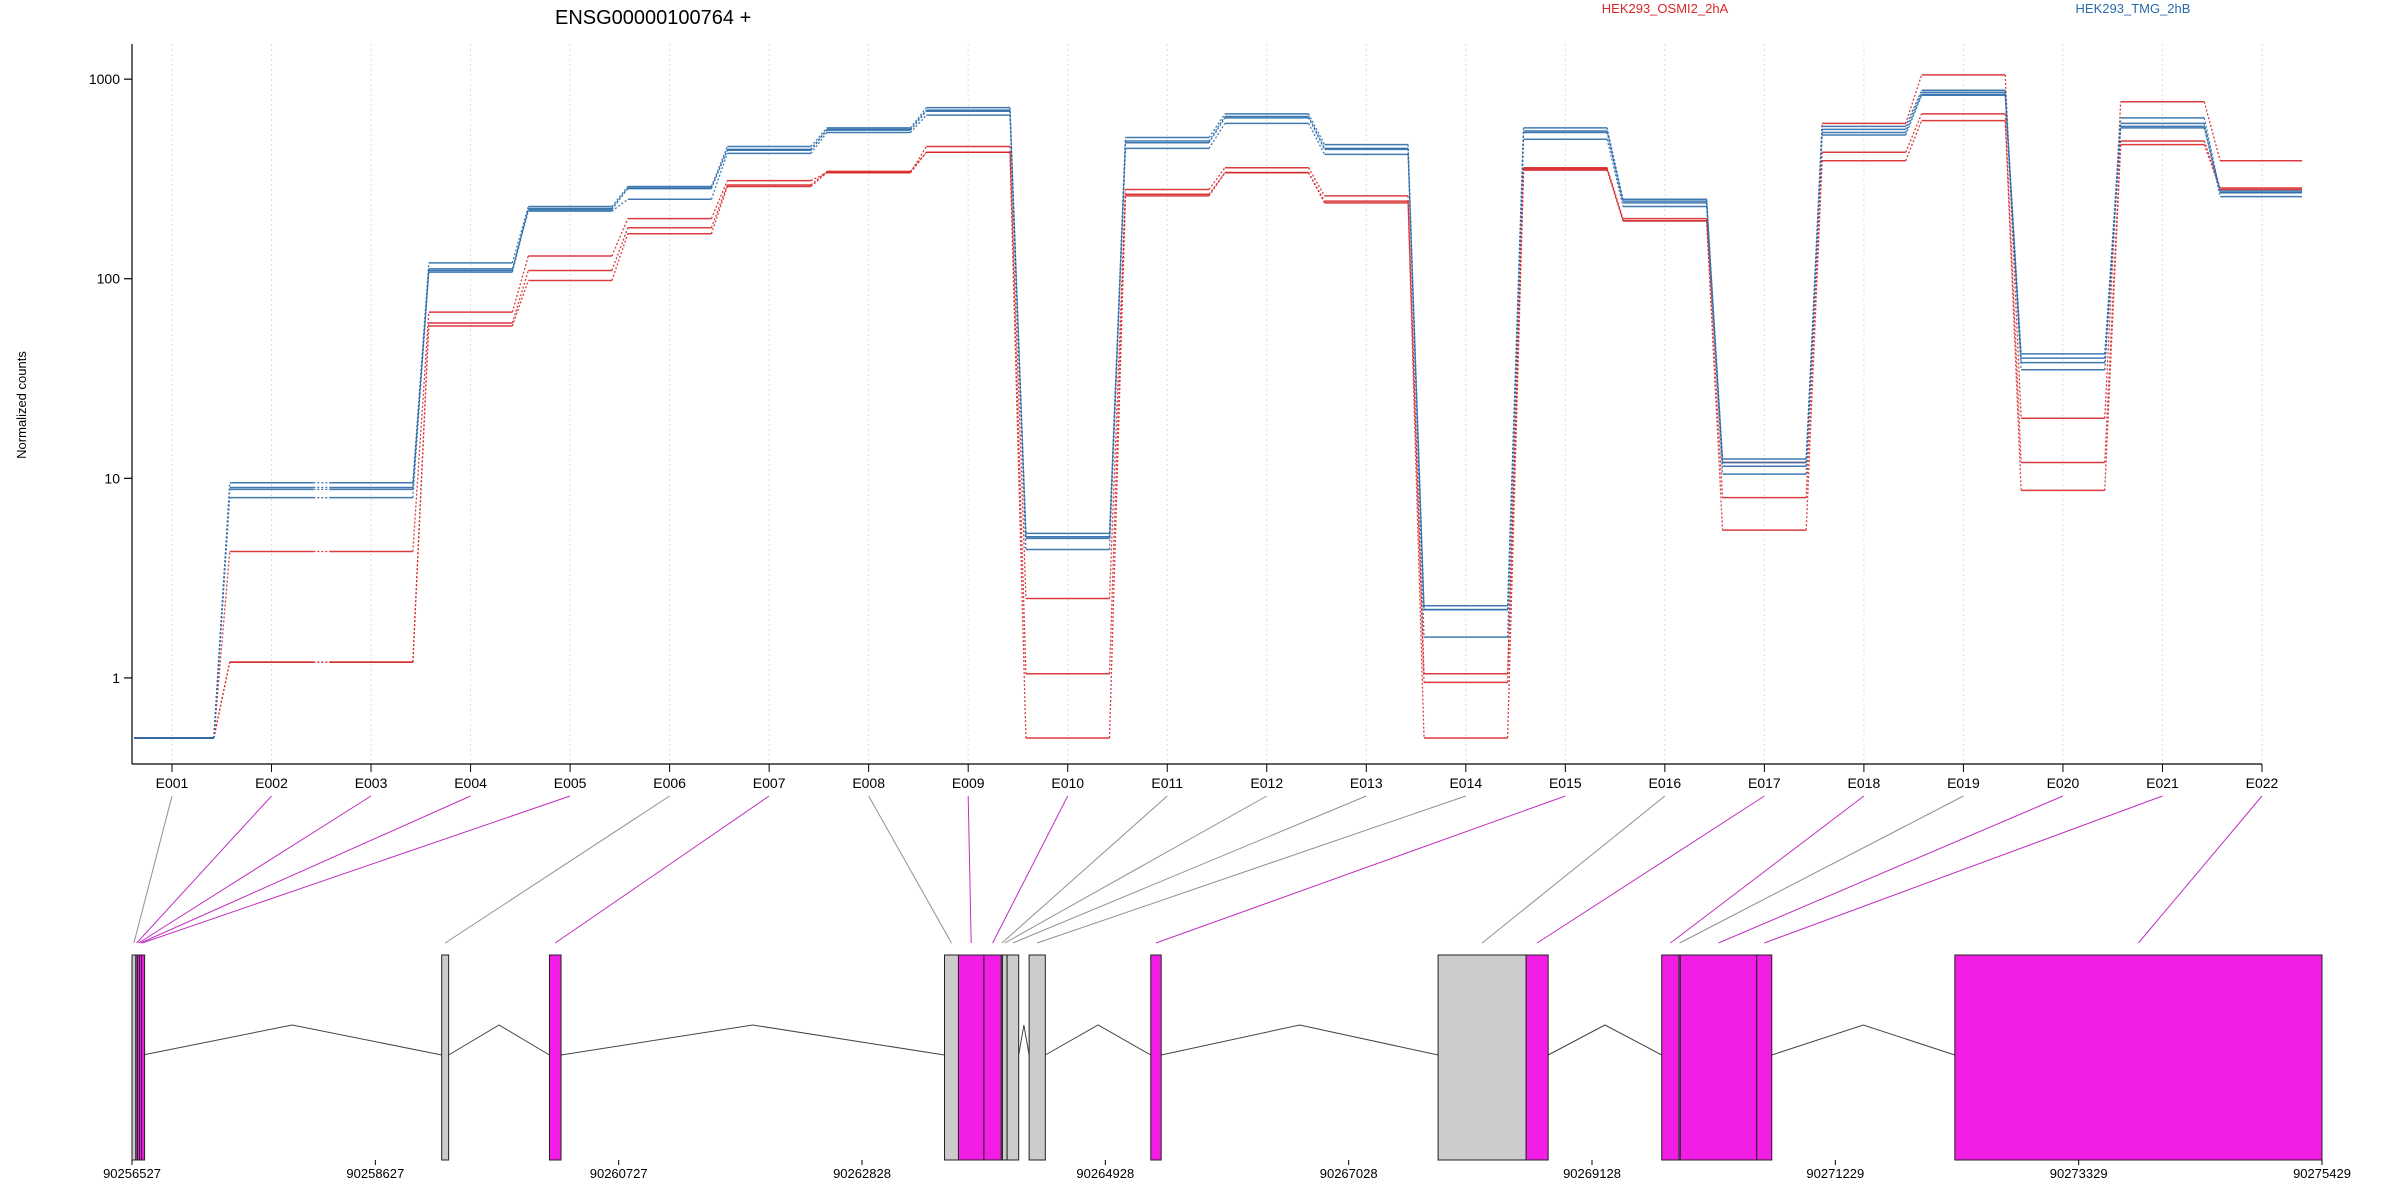 The height and width of the screenshot is (1200, 2400). What do you see at coordinates (669, 783) in the screenshot?
I see `x-tick-label: E006` at bounding box center [669, 783].